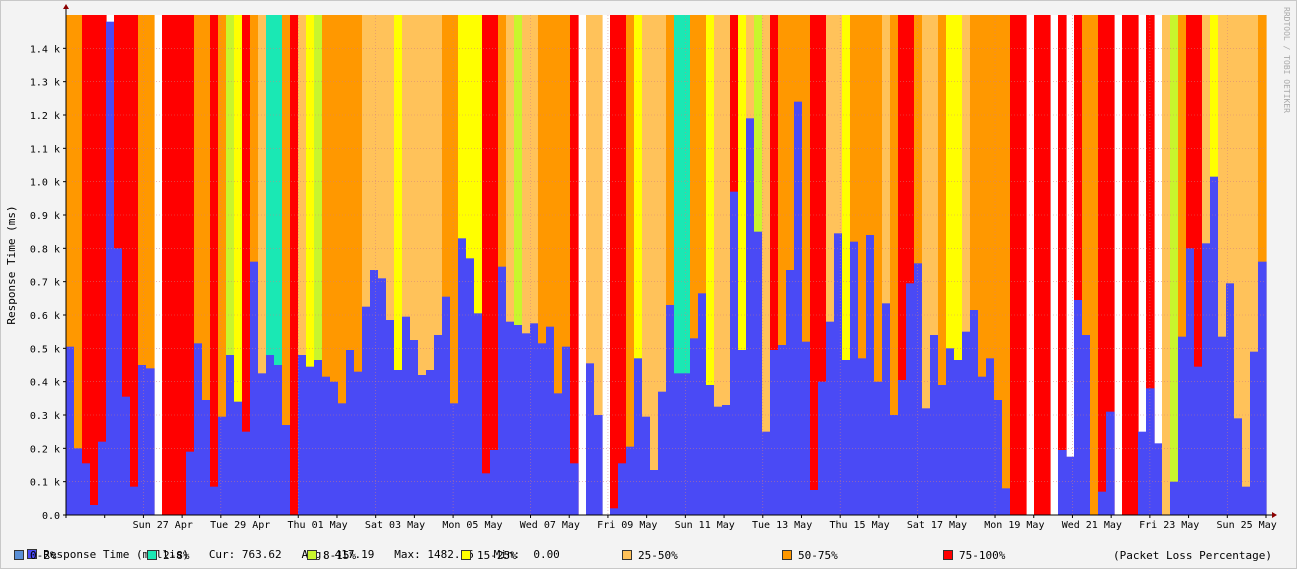 The width and height of the screenshot is (1297, 569). What do you see at coordinates (45, 349) in the screenshot?
I see `y-tick-label: 0.5 k` at bounding box center [45, 349].